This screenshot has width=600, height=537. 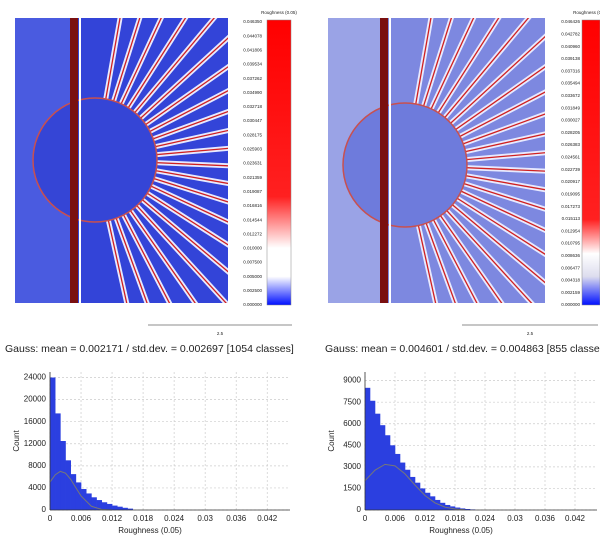 I want to click on y-axis-label: Count, so click(x=331, y=441).